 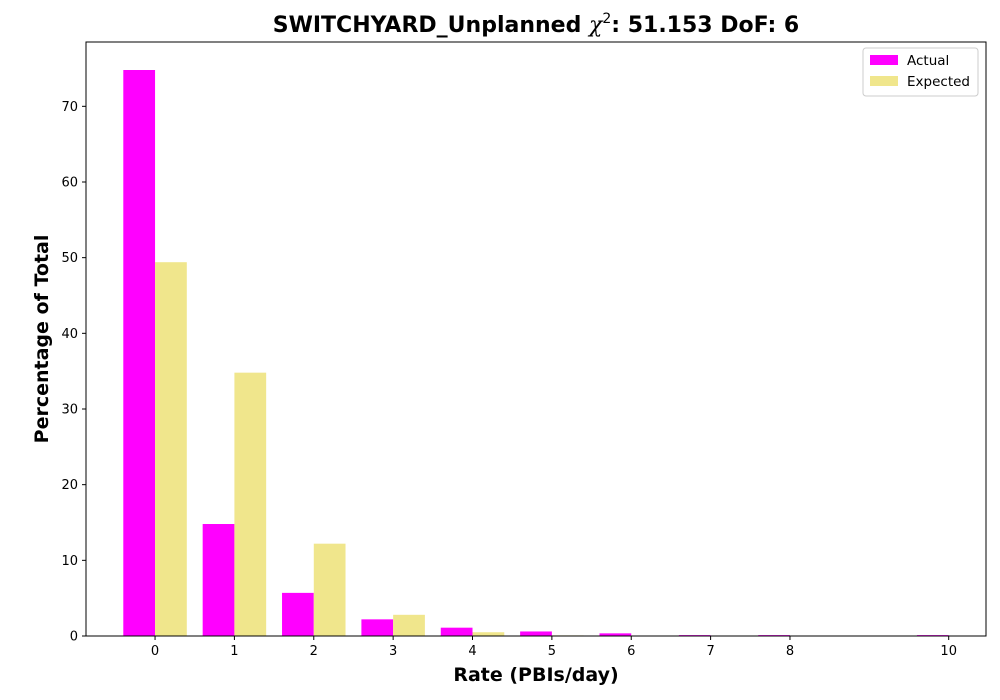 I want to click on y-tick-label: 40, so click(x=69, y=334).